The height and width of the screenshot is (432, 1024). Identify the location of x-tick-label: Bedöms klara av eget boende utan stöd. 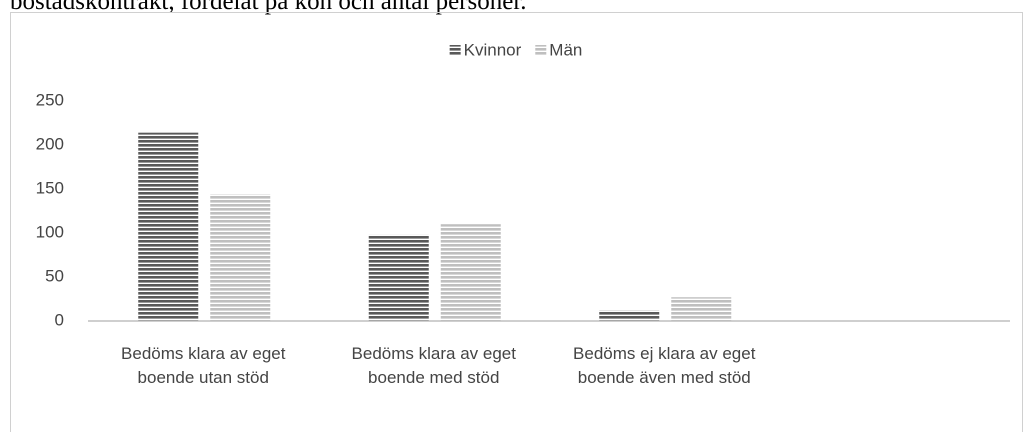
(203, 365).